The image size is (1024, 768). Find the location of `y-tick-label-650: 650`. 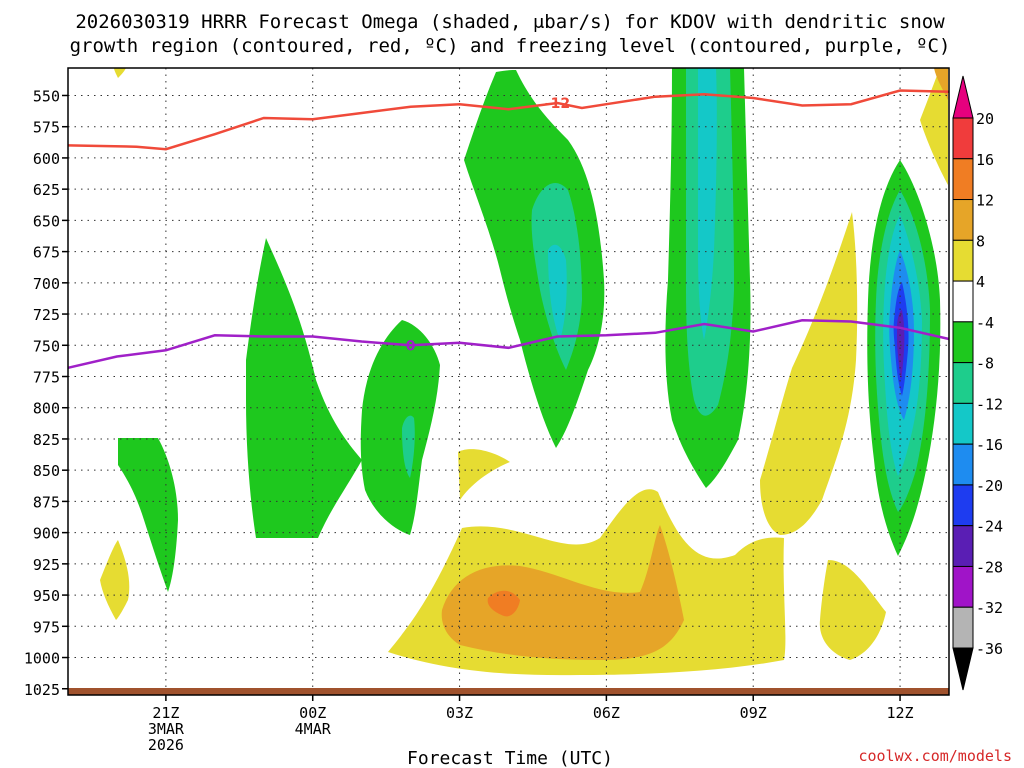

y-tick-label-650: 650 is located at coordinates (46, 221).